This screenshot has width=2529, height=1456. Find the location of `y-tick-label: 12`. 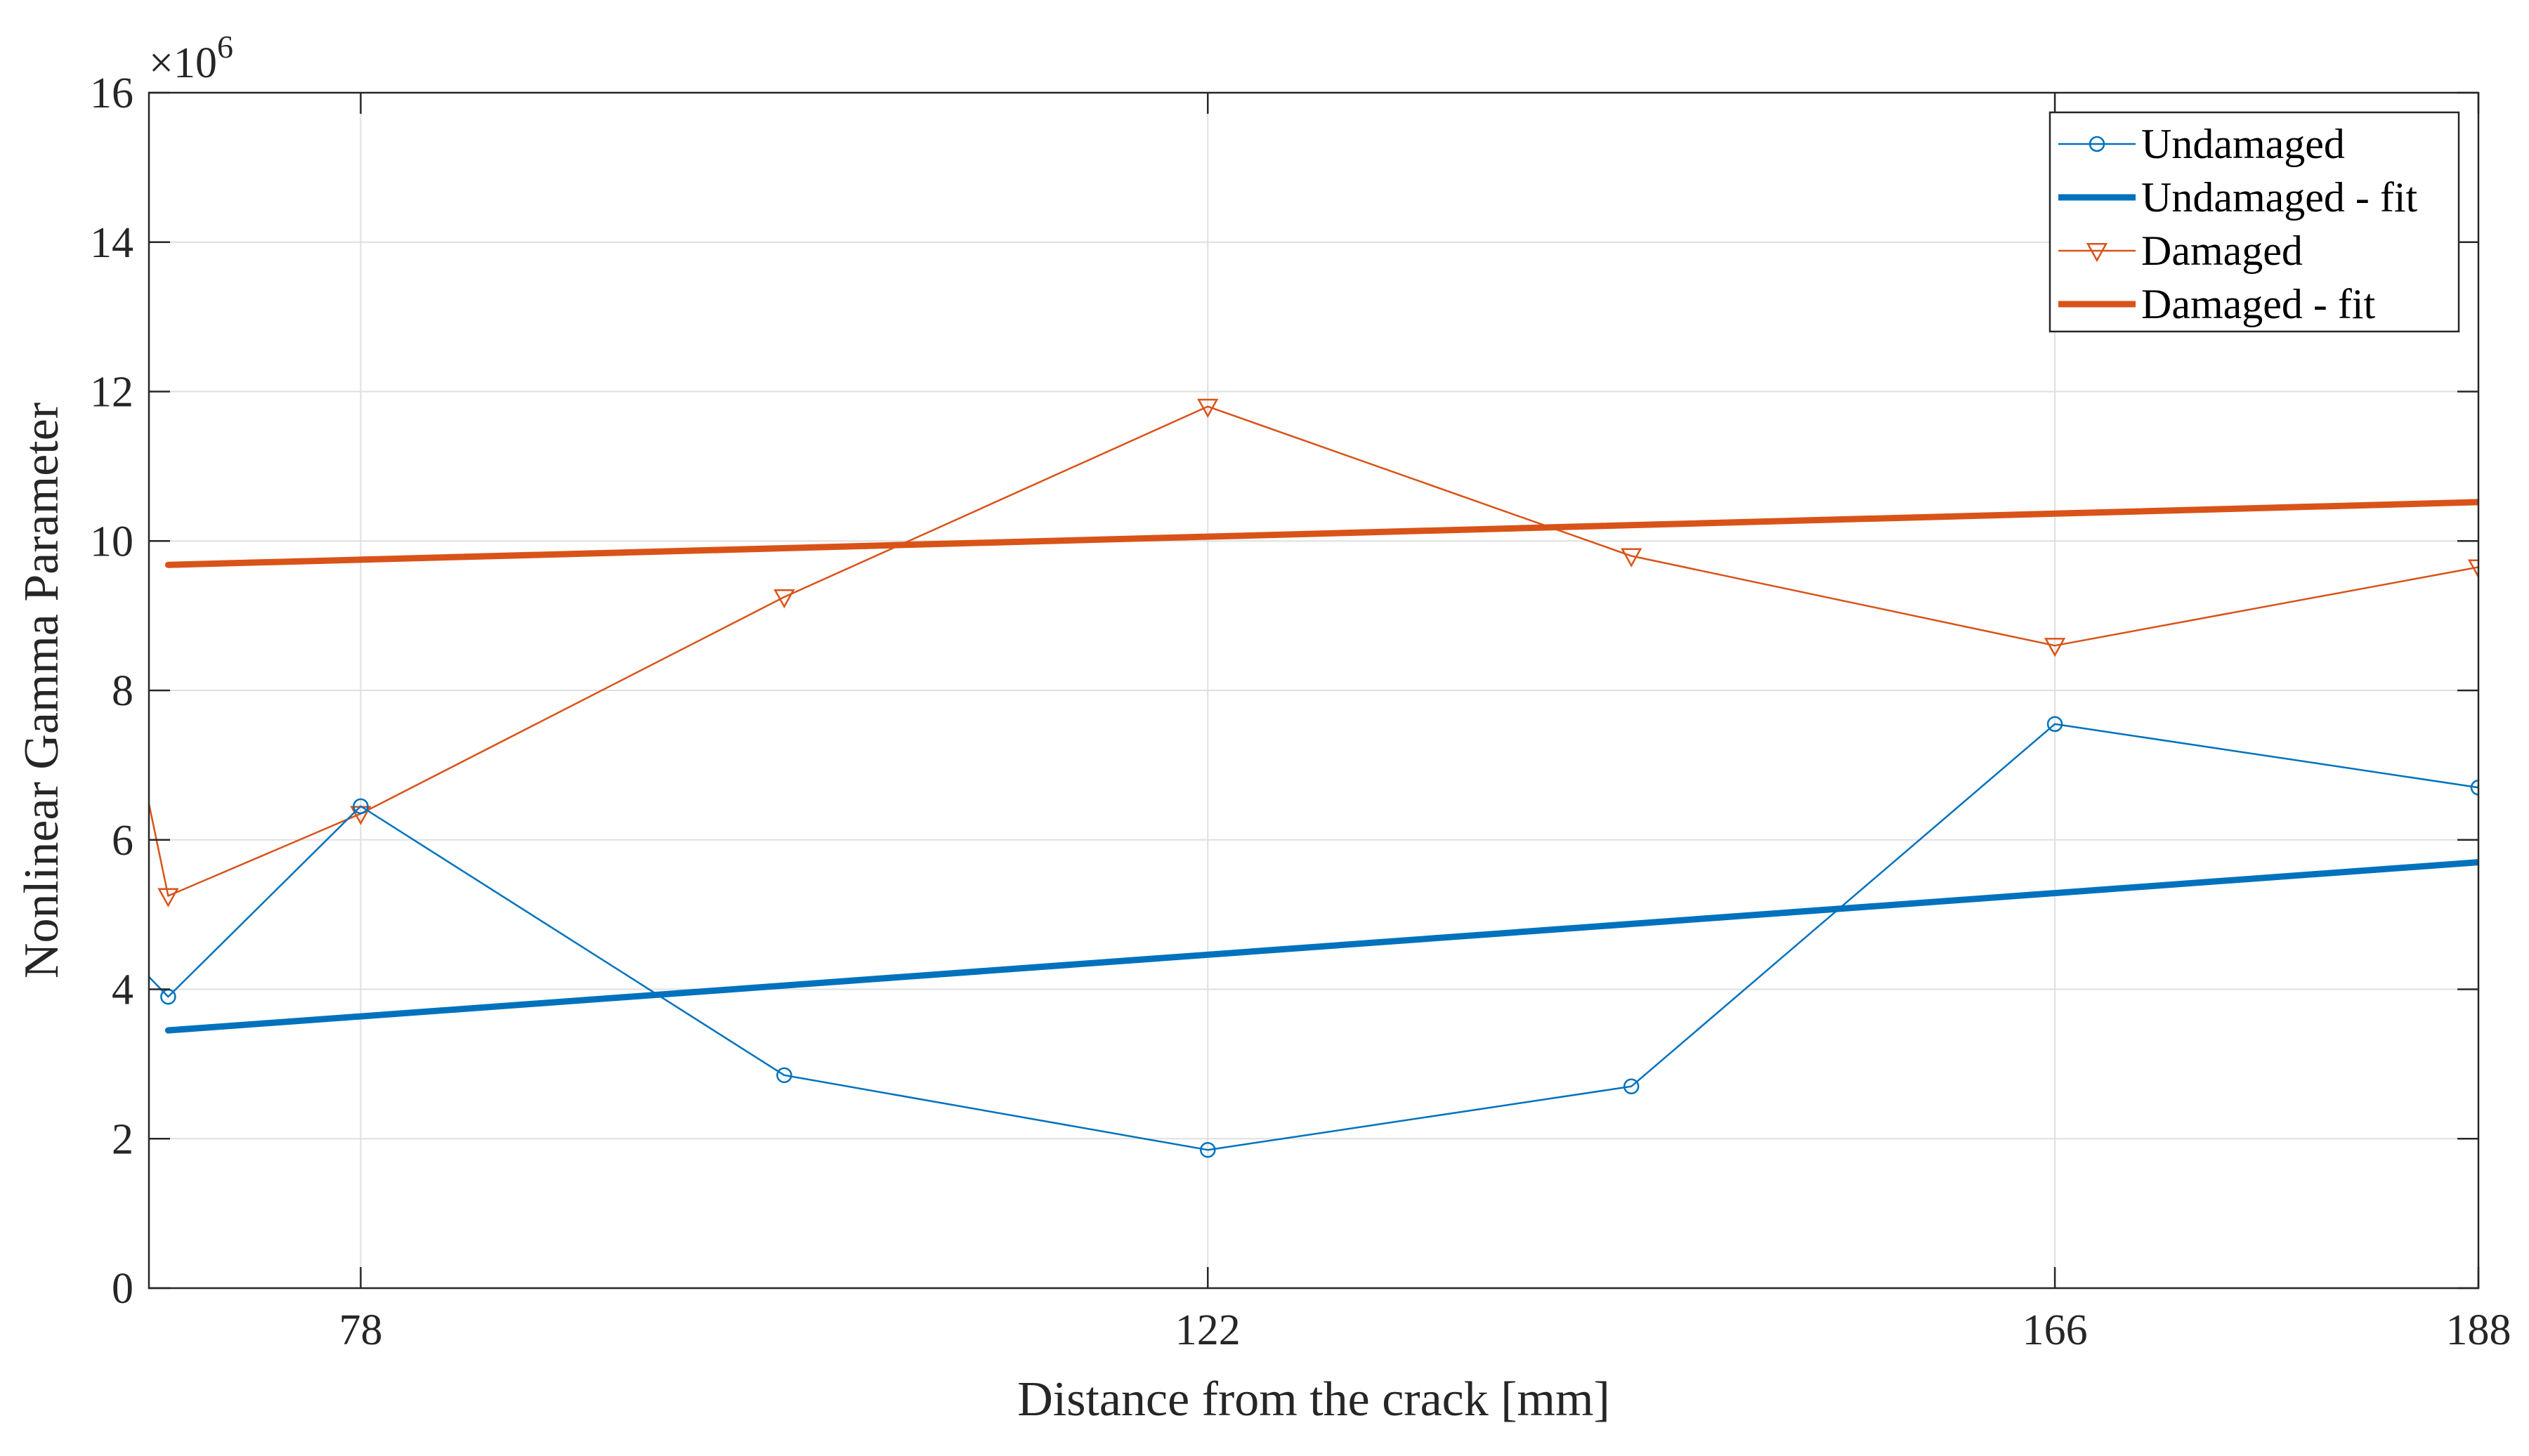

y-tick-label: 12 is located at coordinates (111, 393).